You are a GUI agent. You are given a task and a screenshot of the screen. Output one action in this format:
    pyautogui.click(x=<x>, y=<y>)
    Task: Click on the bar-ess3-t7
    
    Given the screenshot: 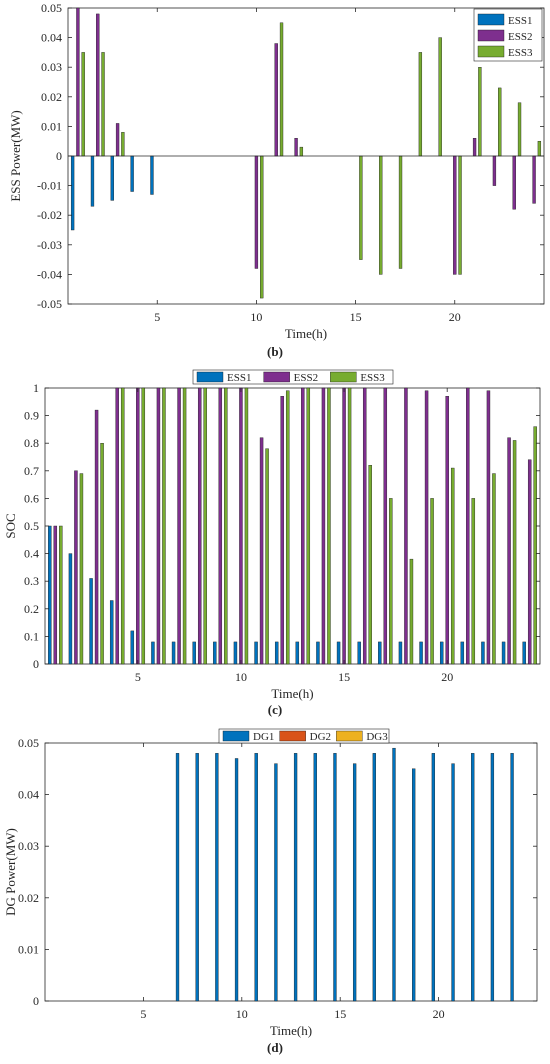 What is the action you would take?
    pyautogui.click(x=184, y=526)
    